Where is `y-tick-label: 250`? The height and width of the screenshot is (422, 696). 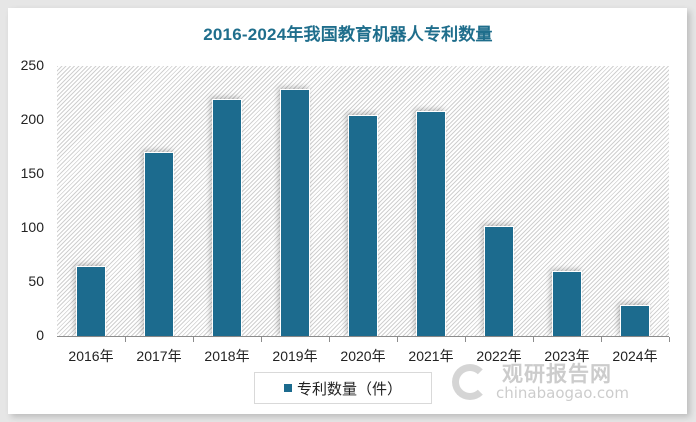 y-tick-label: 250 is located at coordinates (32, 65).